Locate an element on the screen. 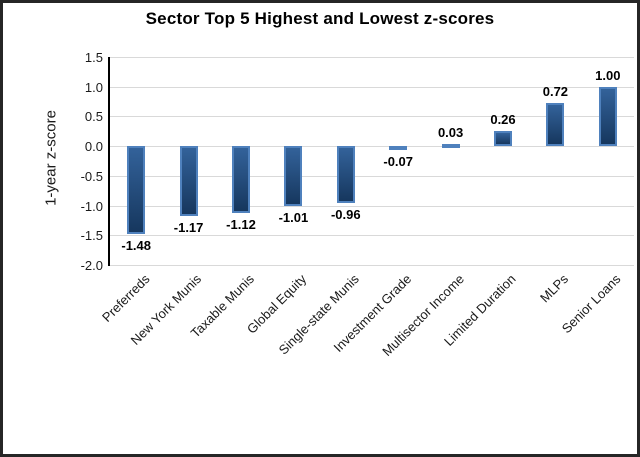  y-tick-label: -2.0 is located at coordinates (91, 265).